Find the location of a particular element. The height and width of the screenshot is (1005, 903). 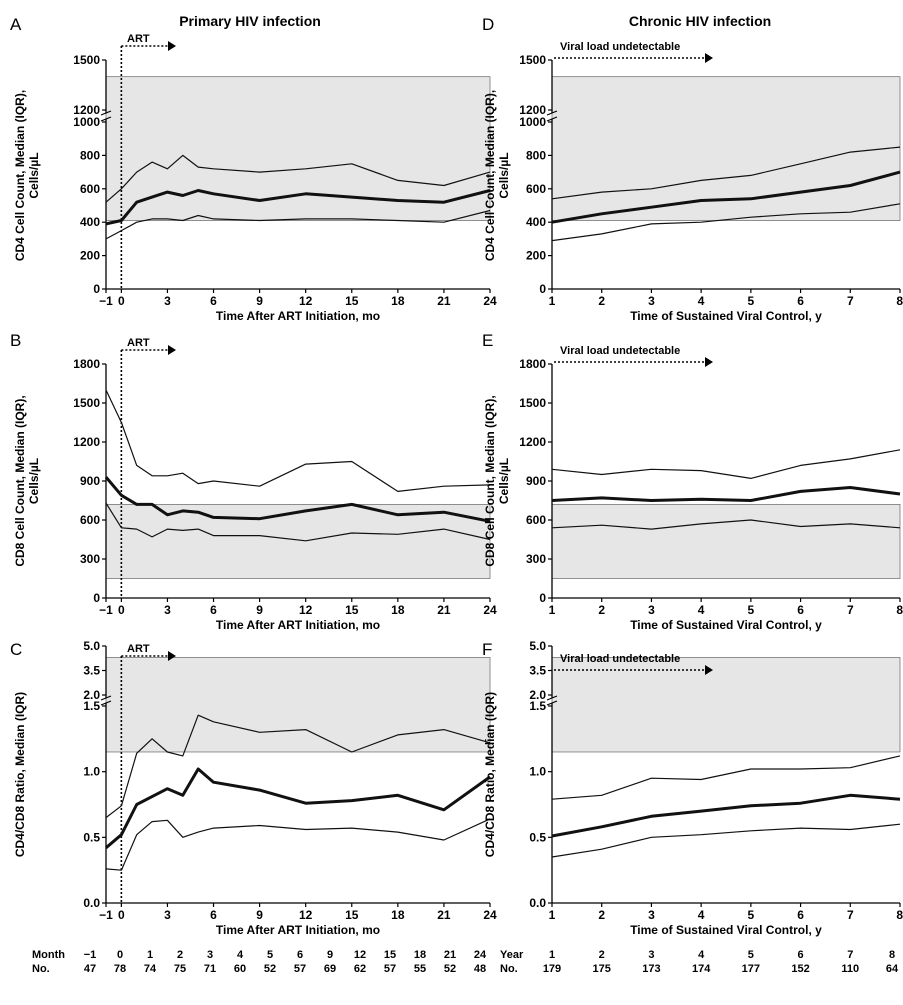

footer-x-value: 6 is located at coordinates (300, 955).